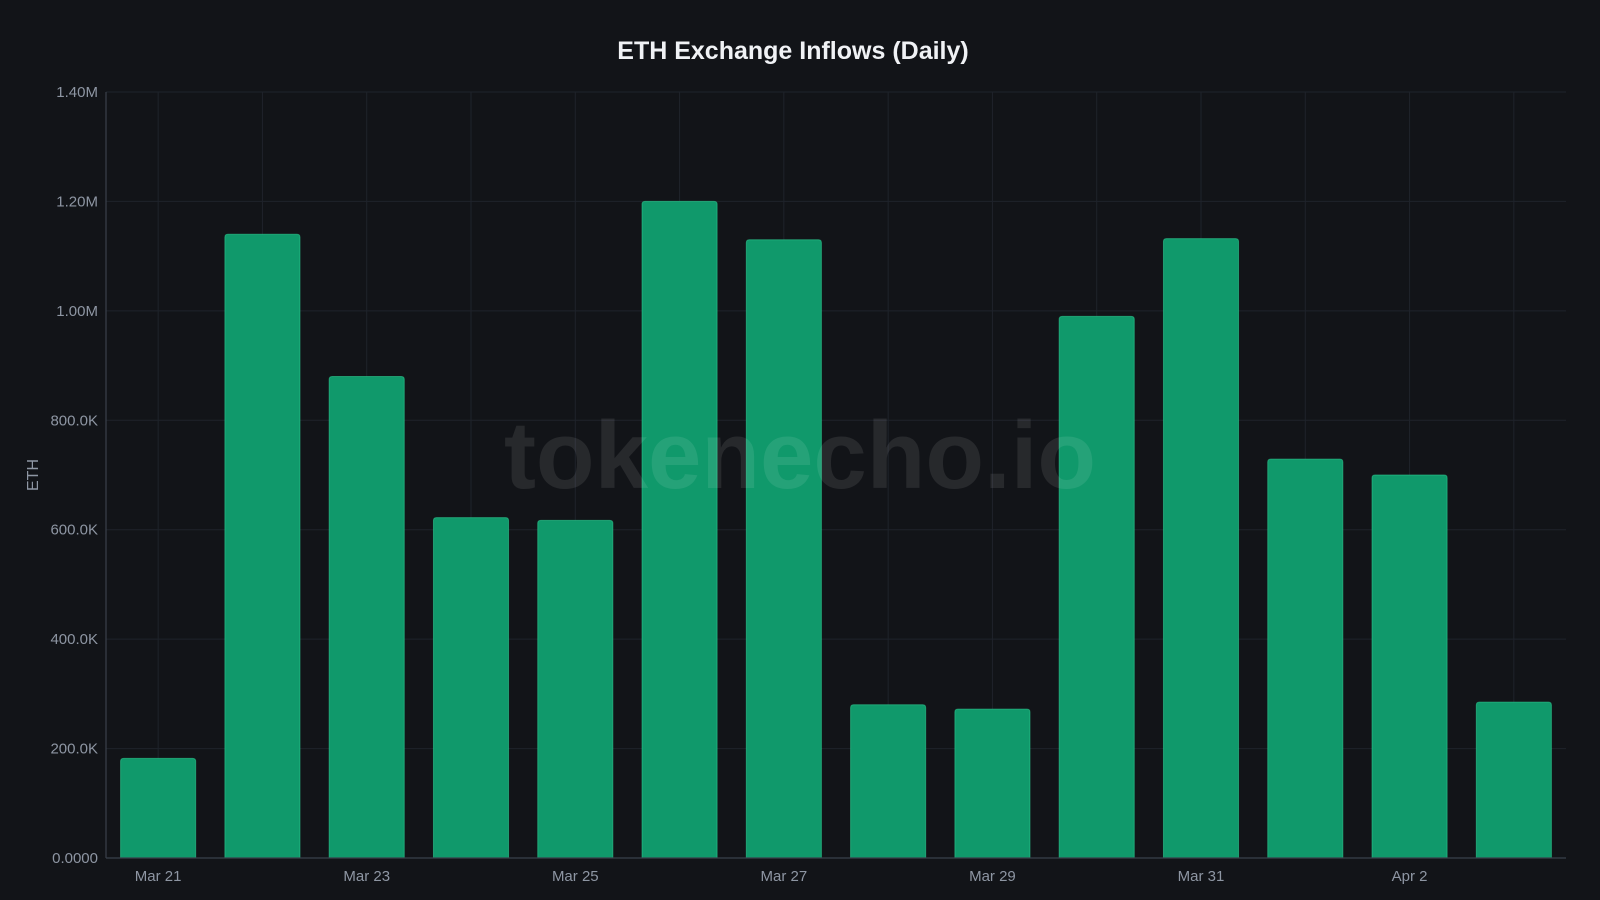 The image size is (1600, 900). Describe the element at coordinates (77, 92) in the screenshot. I see `y-tick-label: 1.40M` at that location.